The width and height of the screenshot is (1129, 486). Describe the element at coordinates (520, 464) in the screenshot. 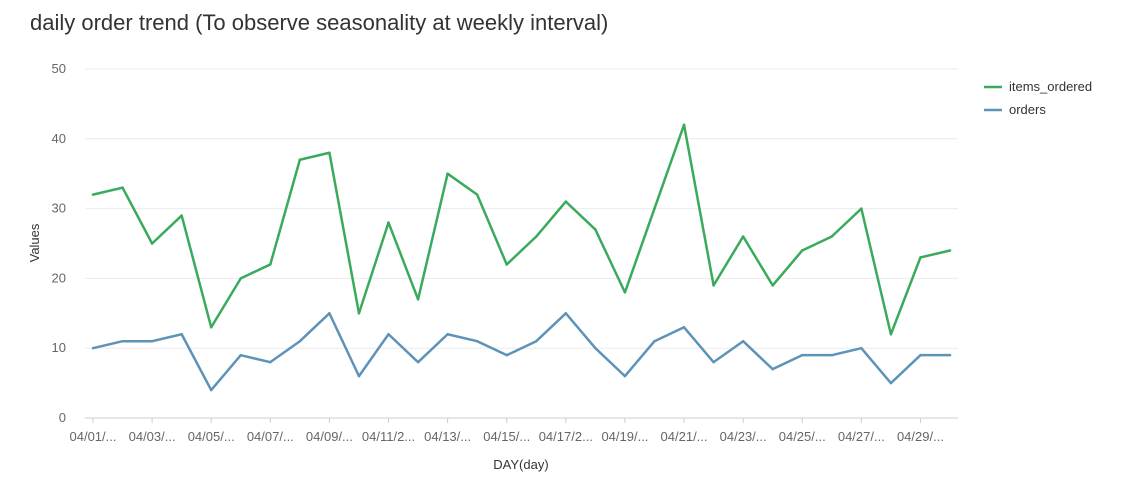

I see `x-axis-title: DAY(day)` at that location.